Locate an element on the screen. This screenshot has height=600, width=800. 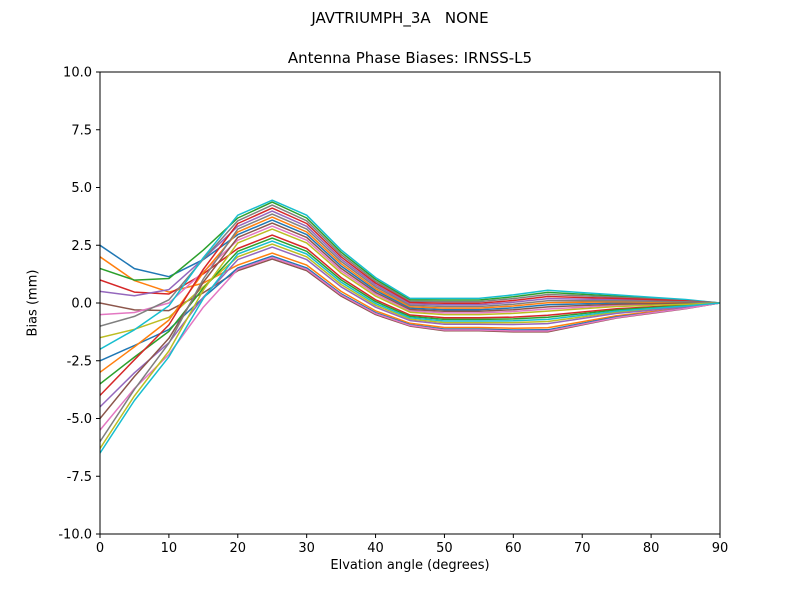
y-axis-label: Bias (mm) is located at coordinates (33, 303).